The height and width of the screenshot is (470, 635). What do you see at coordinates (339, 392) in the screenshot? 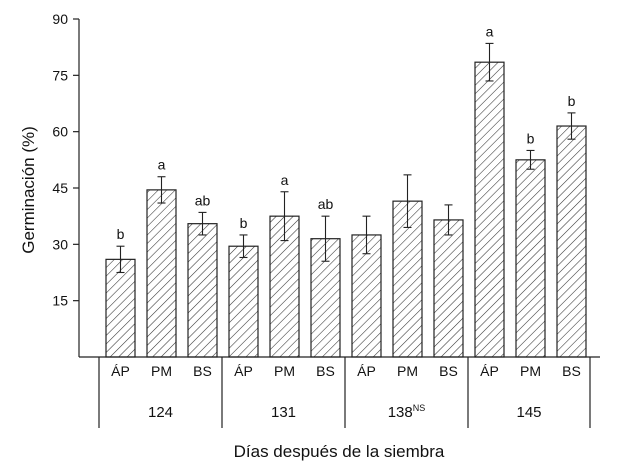
I see `x-axis: ÁP PM BS 124 ÁP PM BS 131 ÁP PM BS 138NS ÁP PM BS 145` at bounding box center [339, 392].